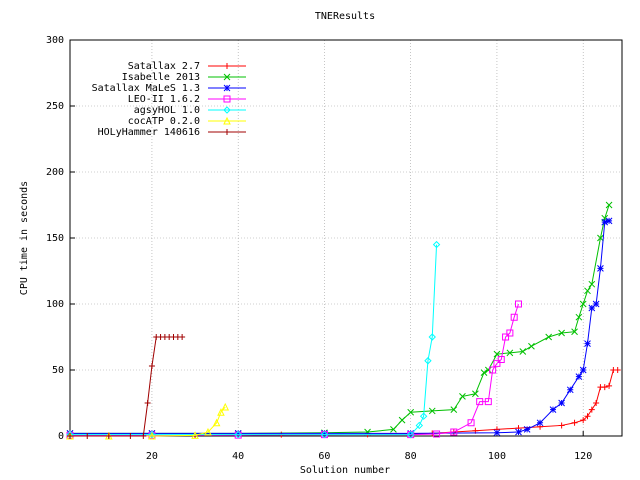 The height and width of the screenshot is (480, 640). What do you see at coordinates (61, 436) in the screenshot?
I see `y-tick-label: 0` at bounding box center [61, 436].